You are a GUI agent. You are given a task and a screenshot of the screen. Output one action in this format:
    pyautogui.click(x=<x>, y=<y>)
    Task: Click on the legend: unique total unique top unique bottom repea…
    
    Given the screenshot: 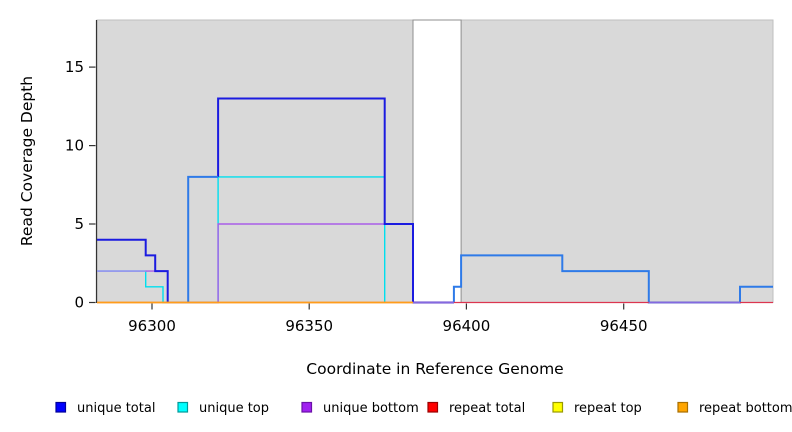 What is the action you would take?
    pyautogui.click(x=423, y=408)
    